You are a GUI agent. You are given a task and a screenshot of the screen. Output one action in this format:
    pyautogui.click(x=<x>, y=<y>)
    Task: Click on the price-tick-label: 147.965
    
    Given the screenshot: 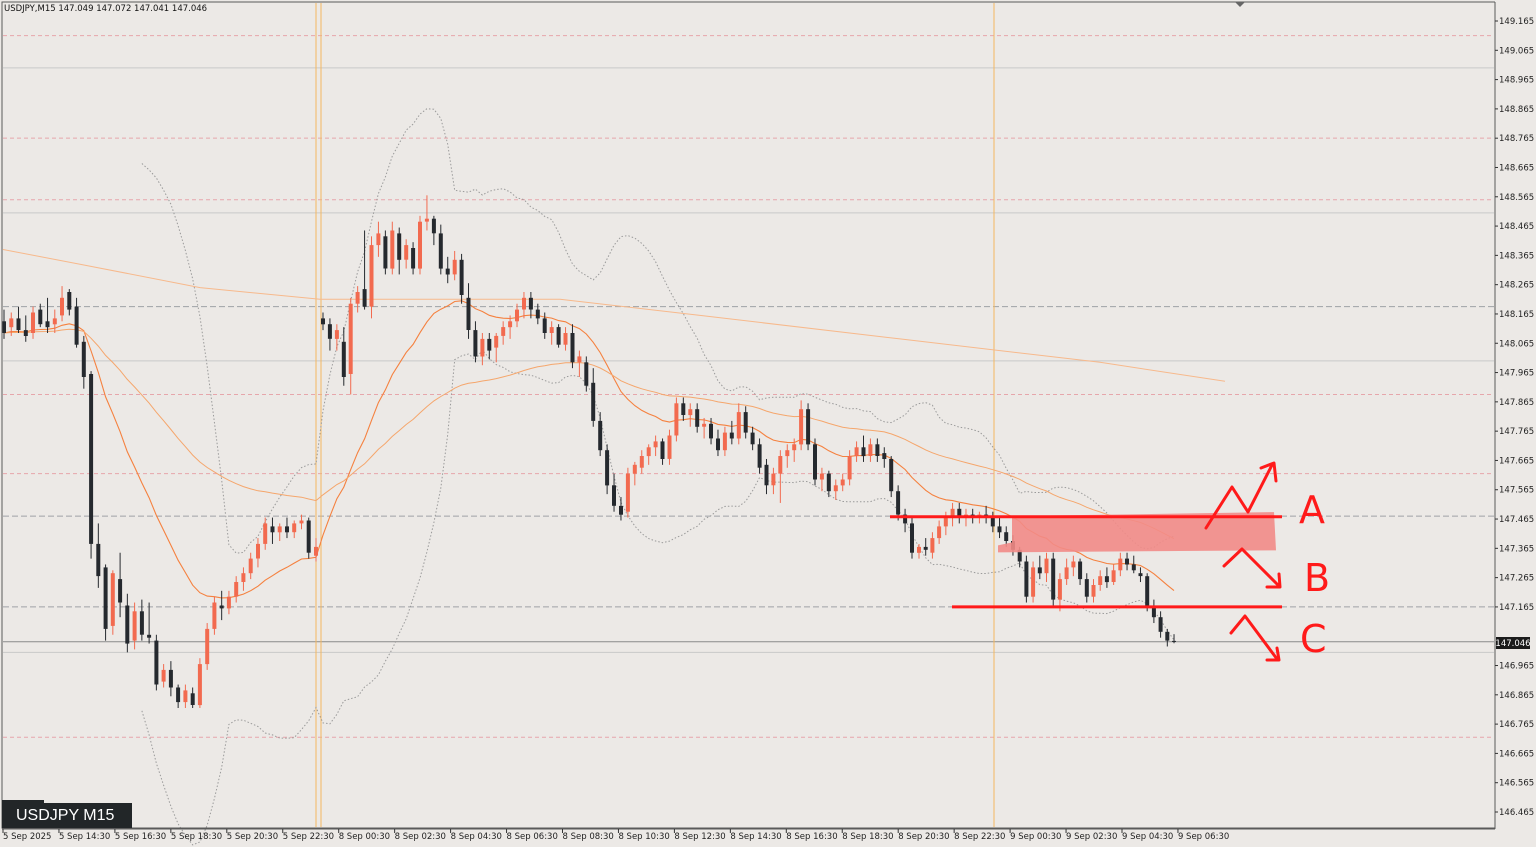 What is the action you would take?
    pyautogui.click(x=1516, y=374)
    